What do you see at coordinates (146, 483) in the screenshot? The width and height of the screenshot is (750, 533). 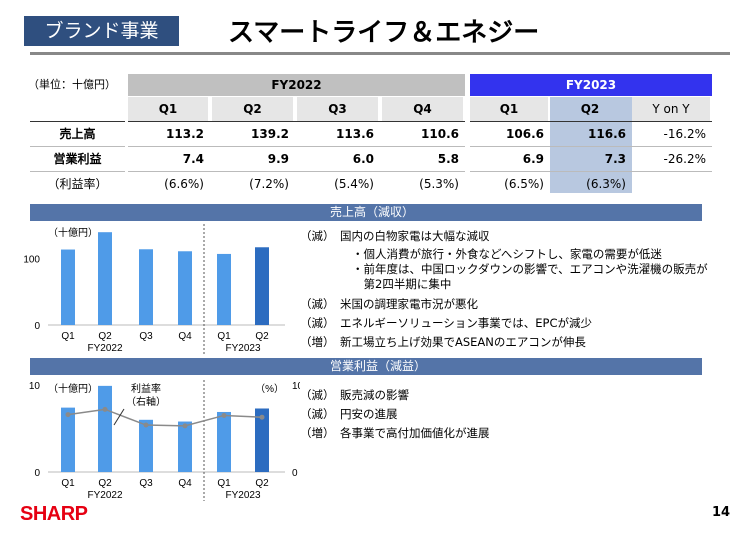 I see `x-tick-label: Q3` at bounding box center [146, 483].